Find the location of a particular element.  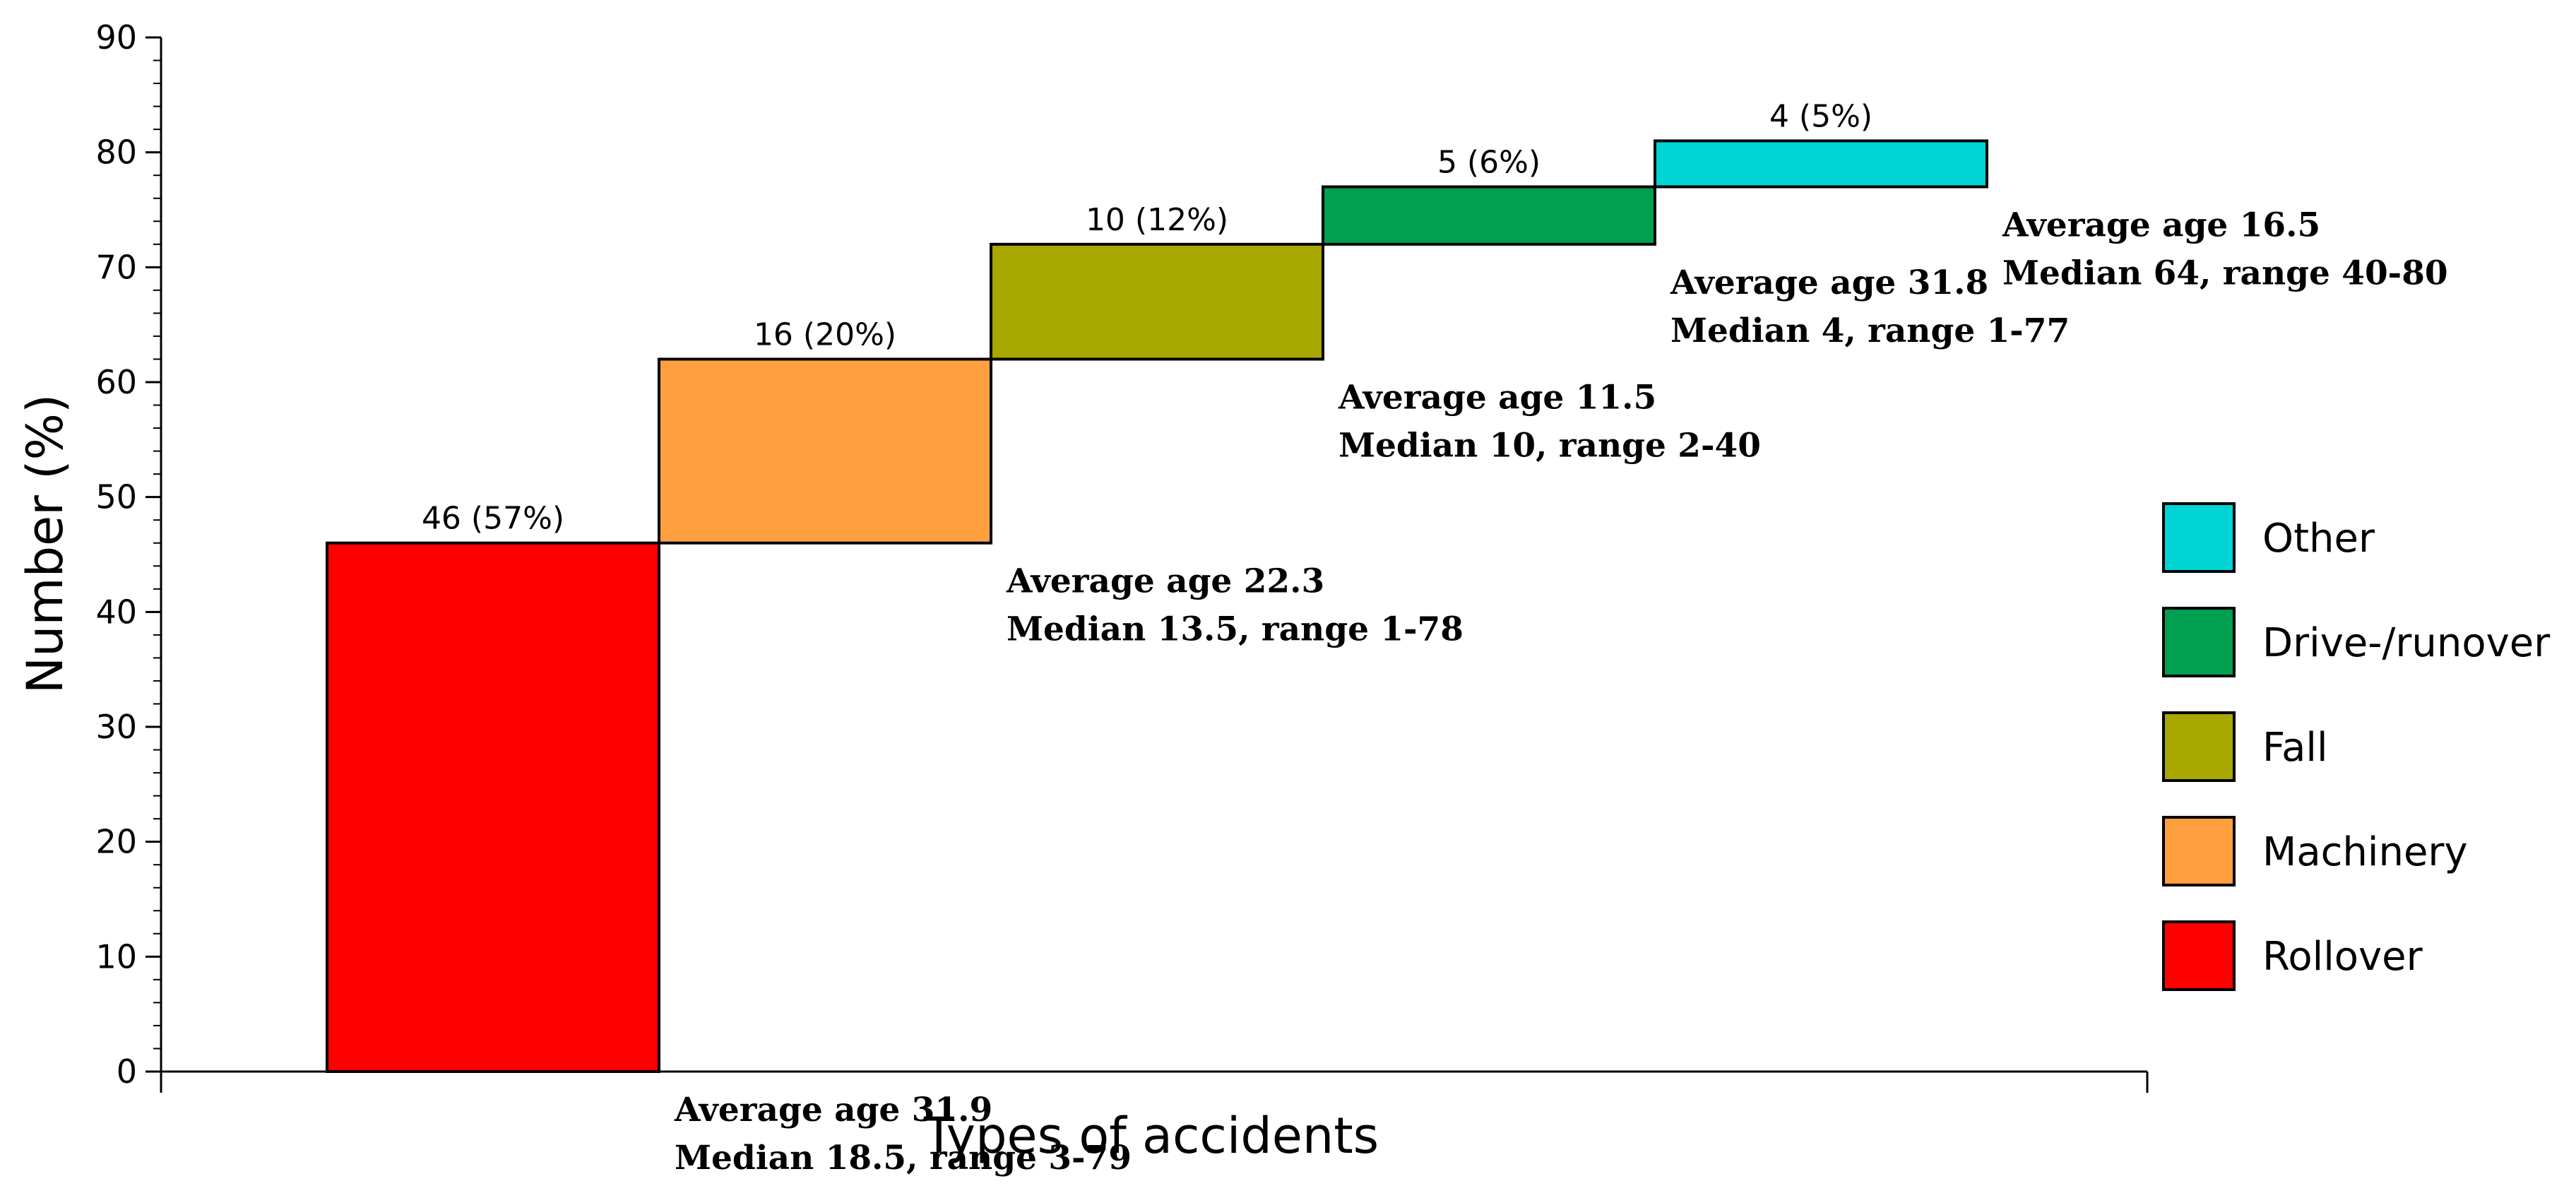

legend-swatch-drive-runover is located at coordinates (2199, 642).